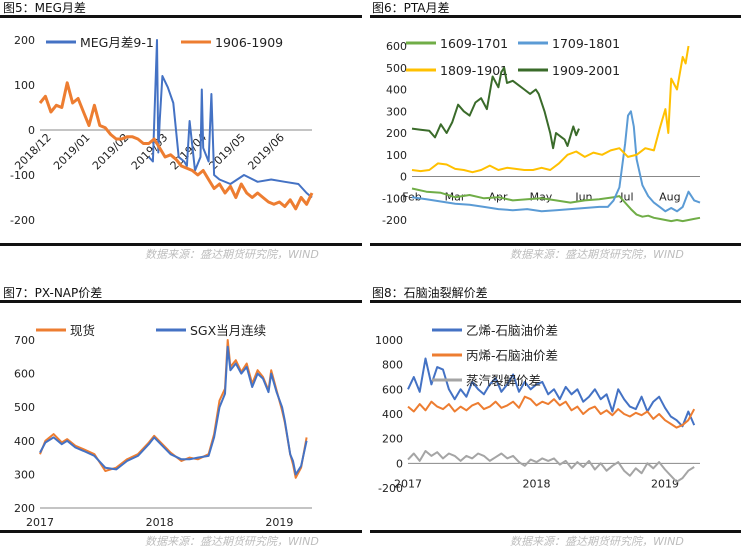 This screenshot has height=549, width=741. Describe the element at coordinates (430, 293) in the screenshot. I see `panel-header-4: 图8：石脑油裂解价差` at that location.